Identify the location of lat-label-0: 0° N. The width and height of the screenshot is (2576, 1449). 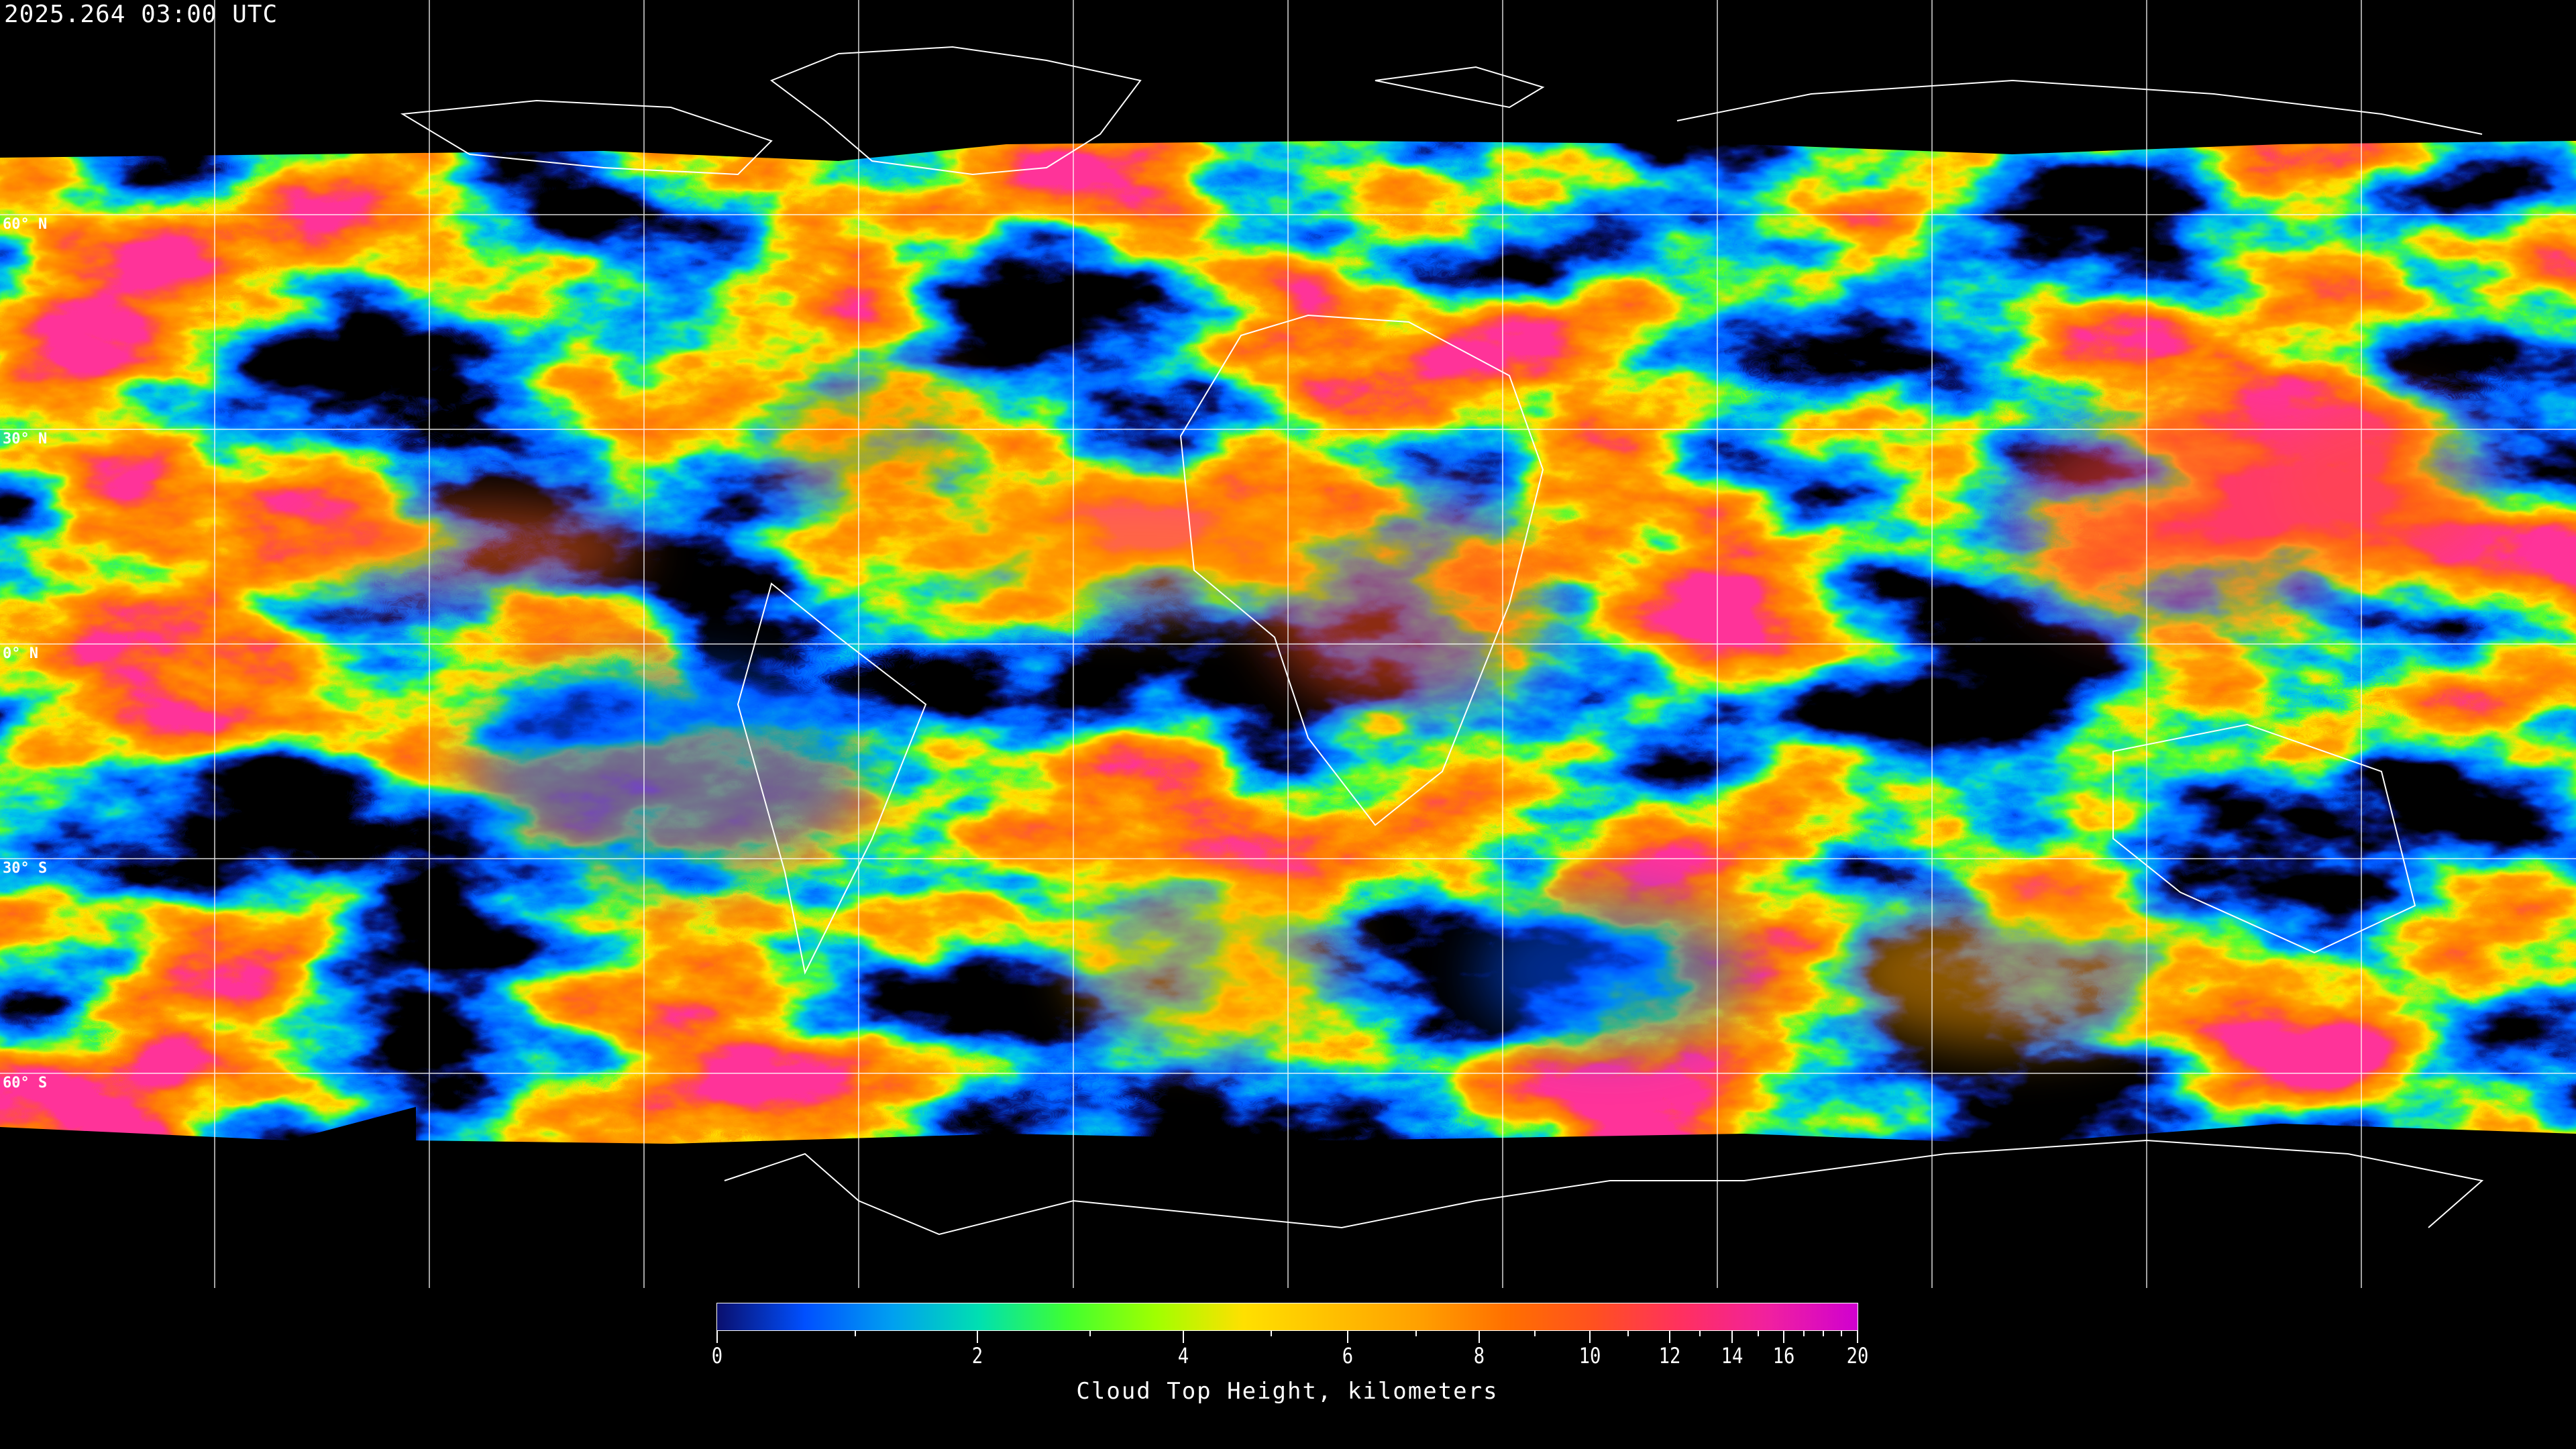
(20, 653).